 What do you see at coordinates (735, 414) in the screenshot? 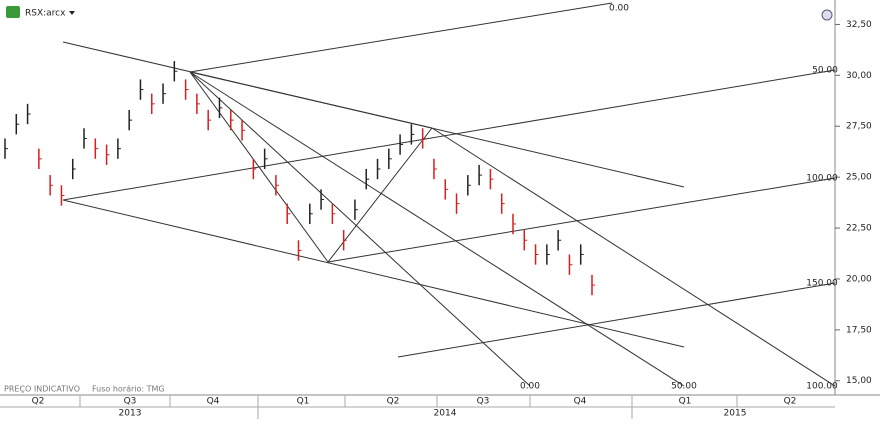
I see `year-label: 2015` at bounding box center [735, 414].